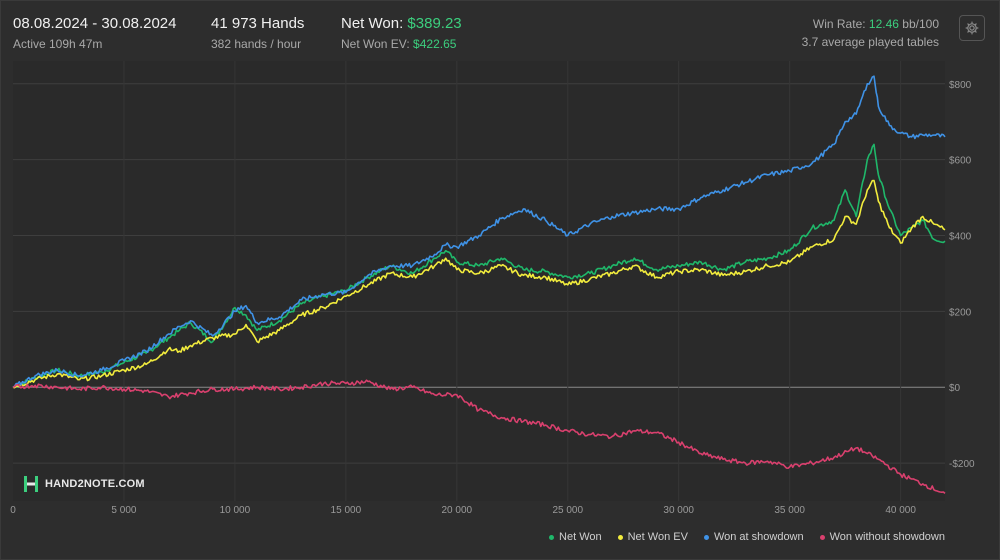 The height and width of the screenshot is (560, 1000). Describe the element at coordinates (346, 510) in the screenshot. I see `x-tick-label: 15 000` at that location.